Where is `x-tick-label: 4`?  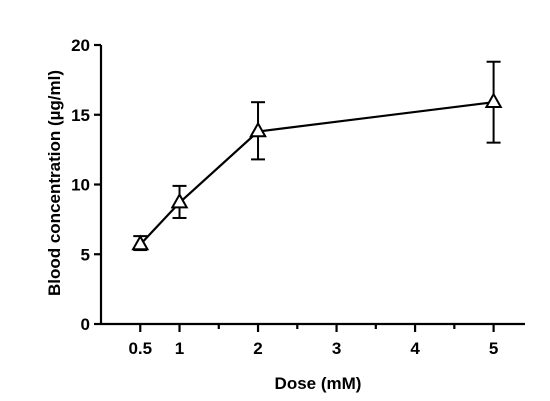 x-tick-label: 4 is located at coordinates (415, 348).